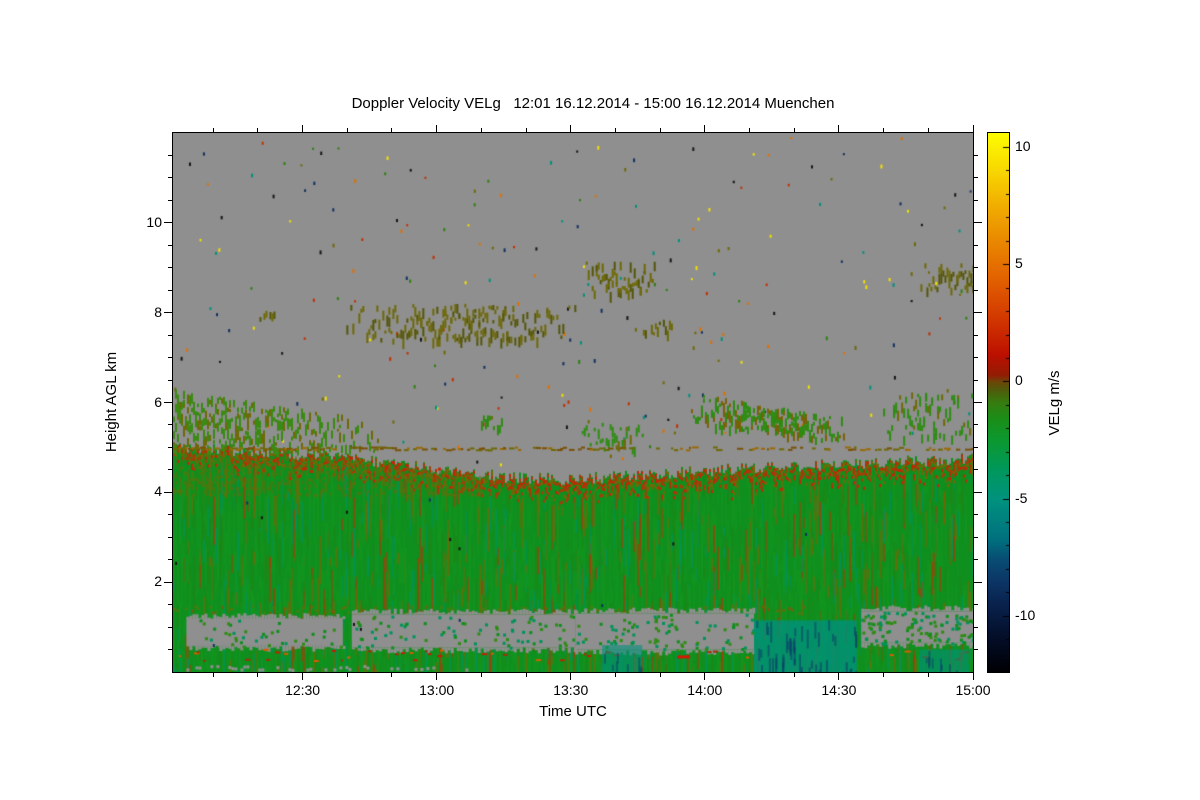 Image resolution: width=1200 pixels, height=800 pixels. Describe the element at coordinates (111, 402) in the screenshot. I see `y-axis-label: Height AGL km` at that location.